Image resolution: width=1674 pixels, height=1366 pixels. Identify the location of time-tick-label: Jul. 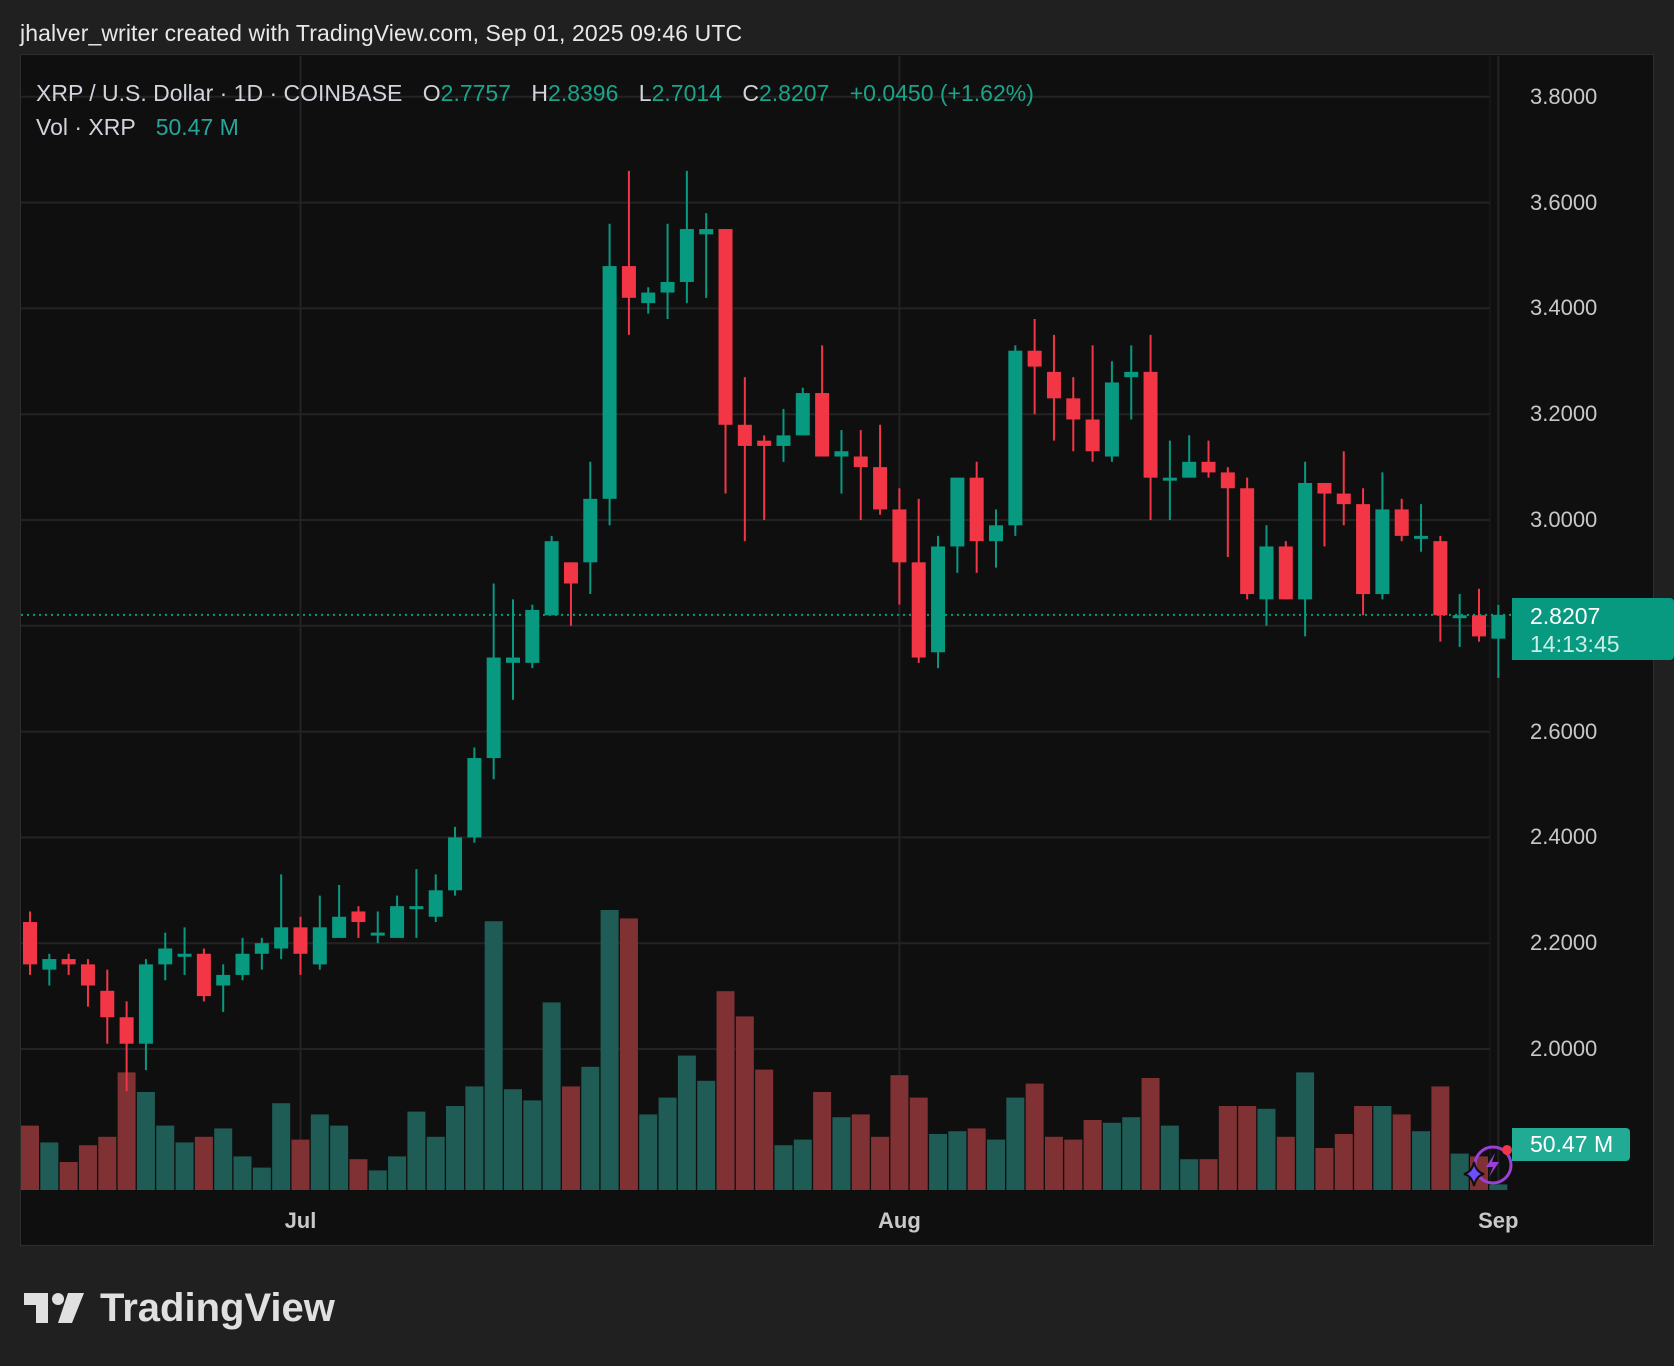
(300, 1220).